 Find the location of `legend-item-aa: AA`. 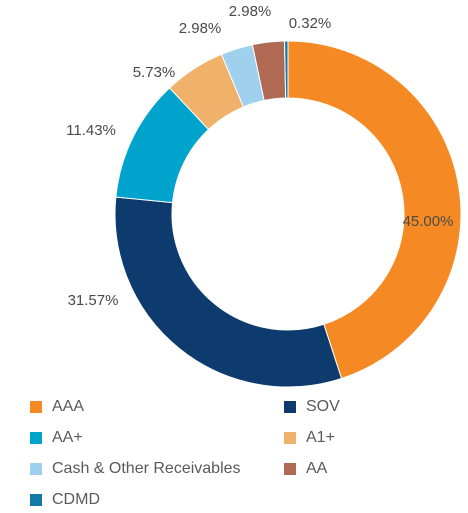

legend-item-aa: AA is located at coordinates (305, 469).